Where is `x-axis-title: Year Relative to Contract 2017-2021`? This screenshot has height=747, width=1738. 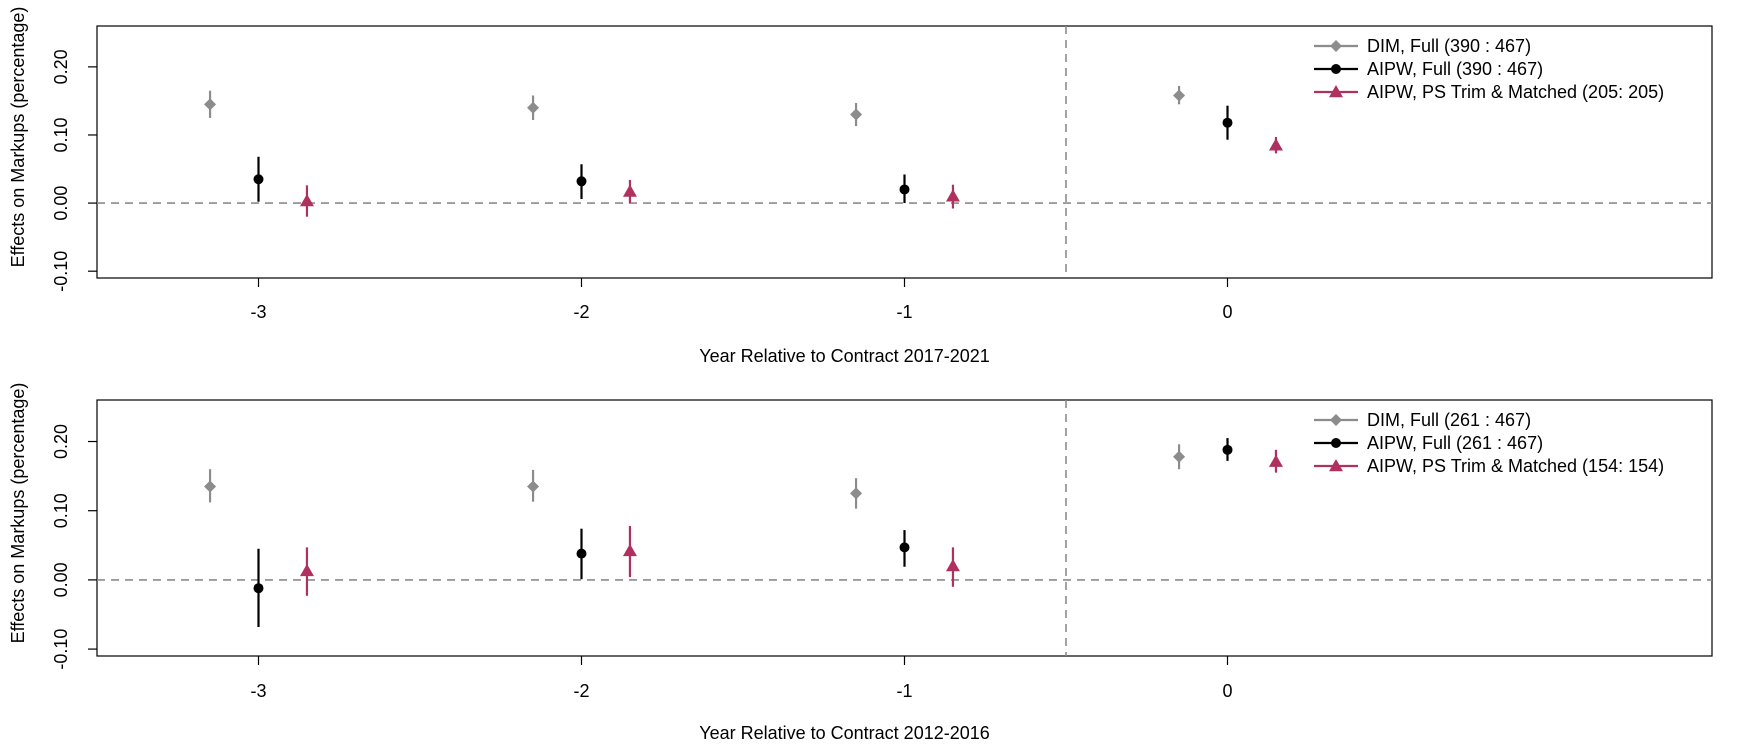 x-axis-title: Year Relative to Contract 2017-2021 is located at coordinates (844, 356).